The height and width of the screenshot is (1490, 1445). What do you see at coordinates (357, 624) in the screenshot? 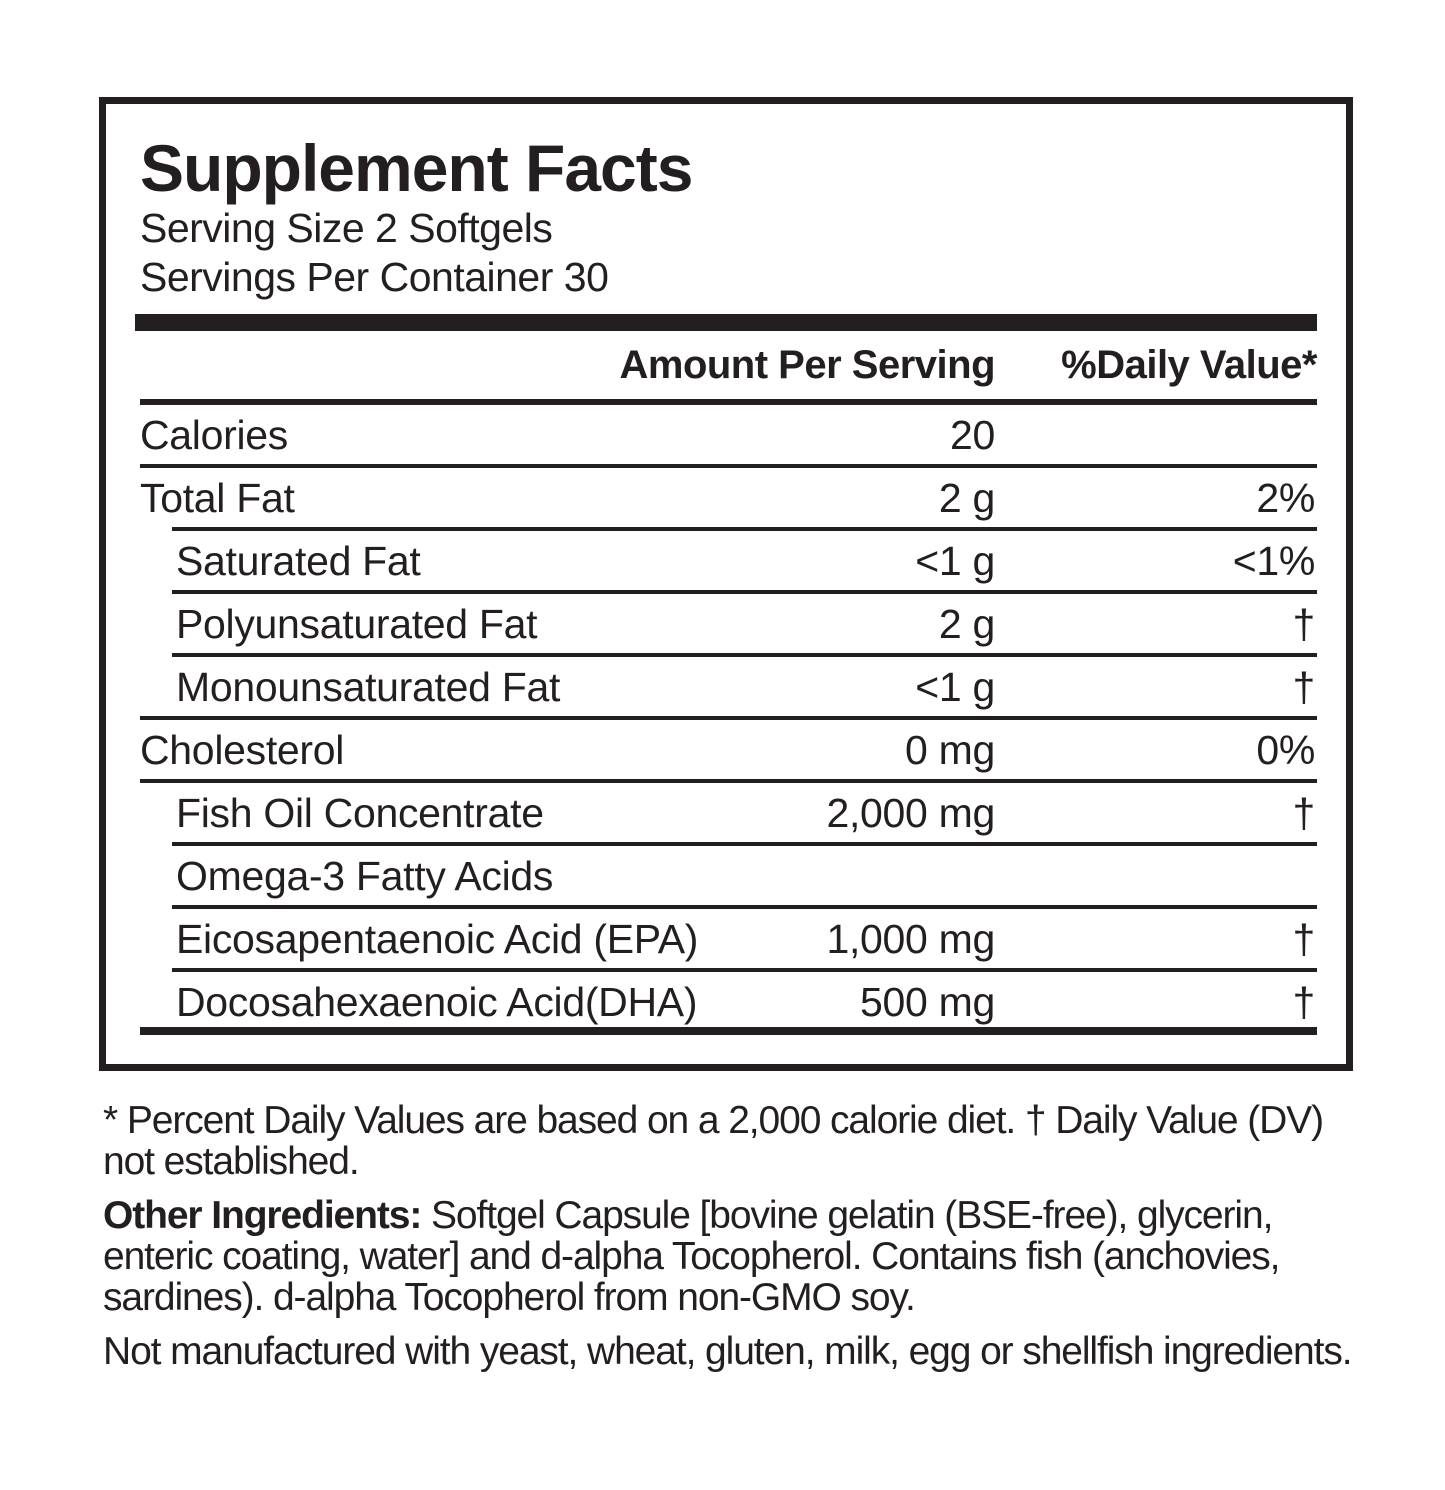
I see `nutrient-name: Polyunsaturated Fat` at bounding box center [357, 624].